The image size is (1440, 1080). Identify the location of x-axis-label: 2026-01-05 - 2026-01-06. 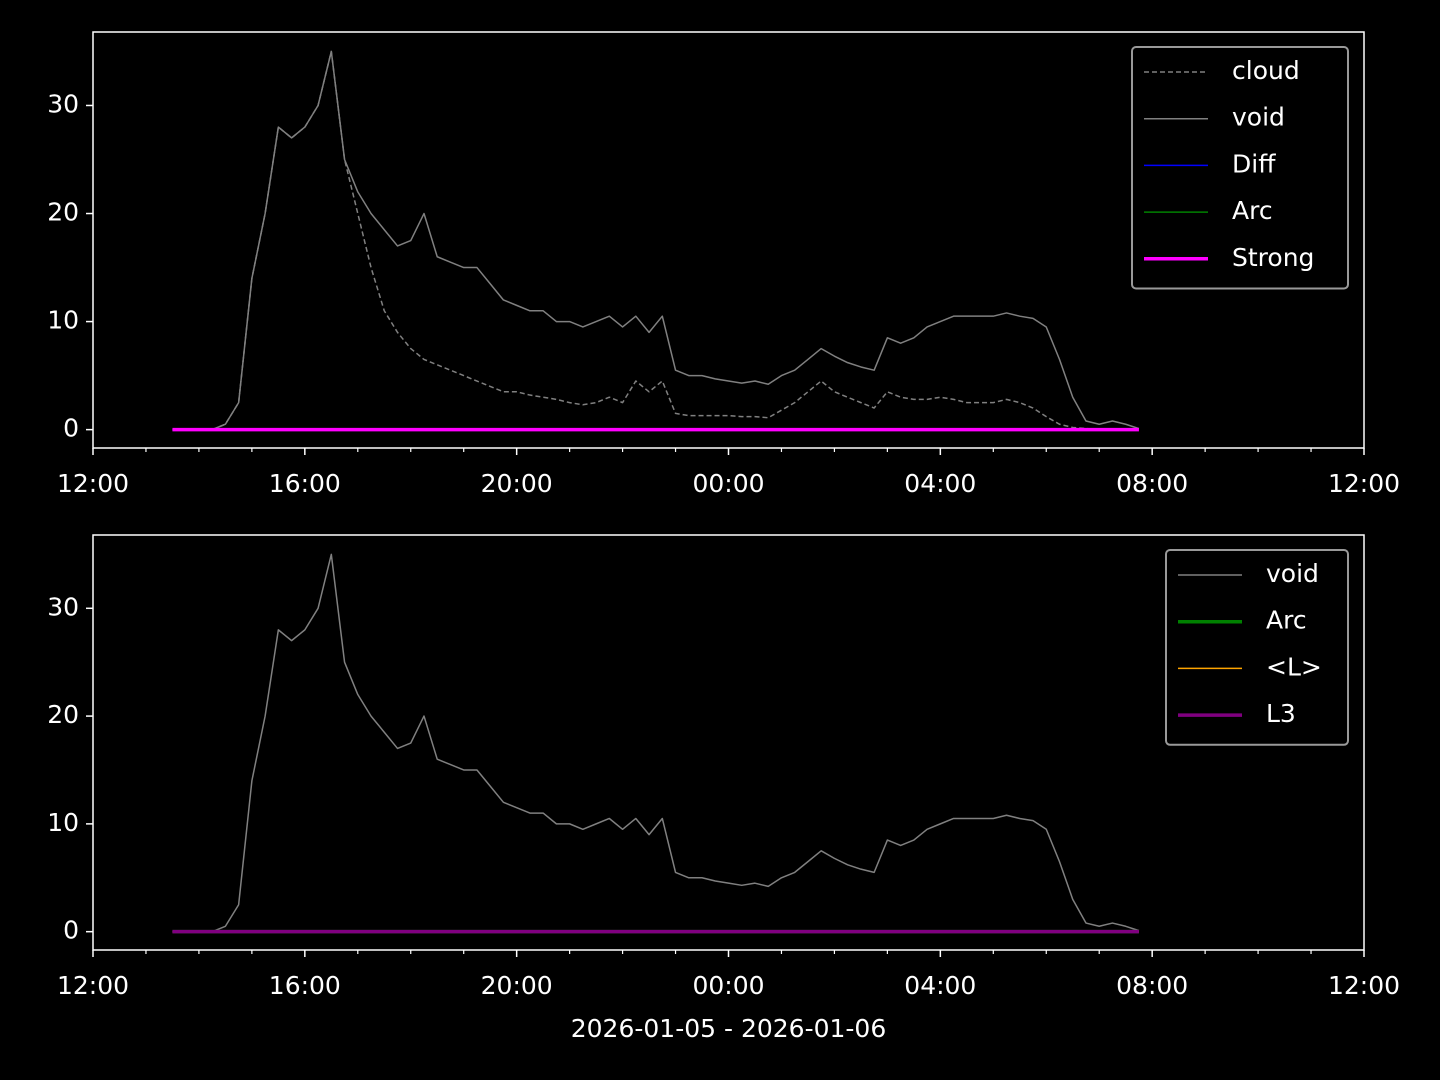
(729, 1028).